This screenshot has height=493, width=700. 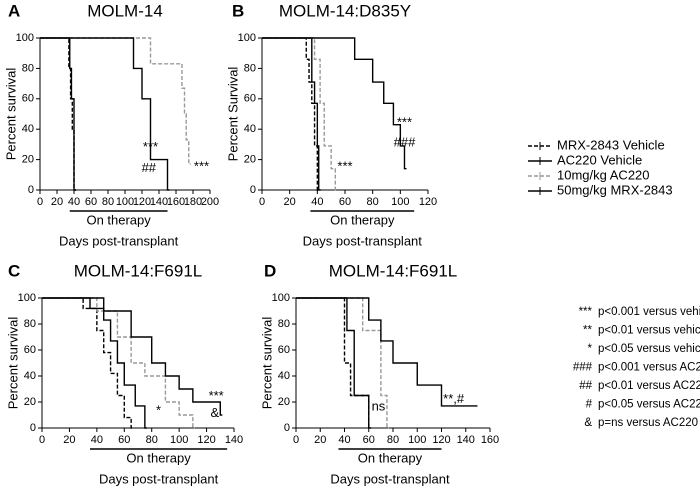 What do you see at coordinates (454, 398) in the screenshot?
I see `annotation: **,#` at bounding box center [454, 398].